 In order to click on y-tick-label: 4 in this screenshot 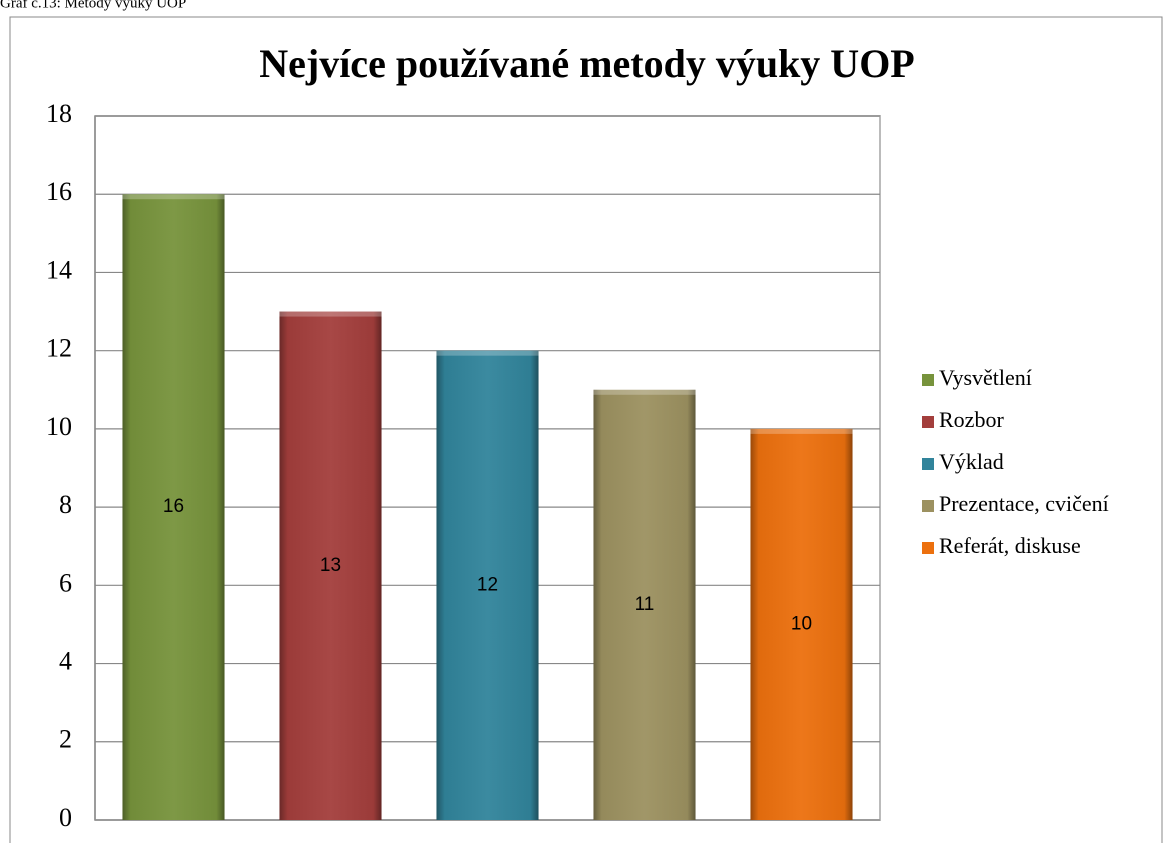, I will do `click(65, 661)`.